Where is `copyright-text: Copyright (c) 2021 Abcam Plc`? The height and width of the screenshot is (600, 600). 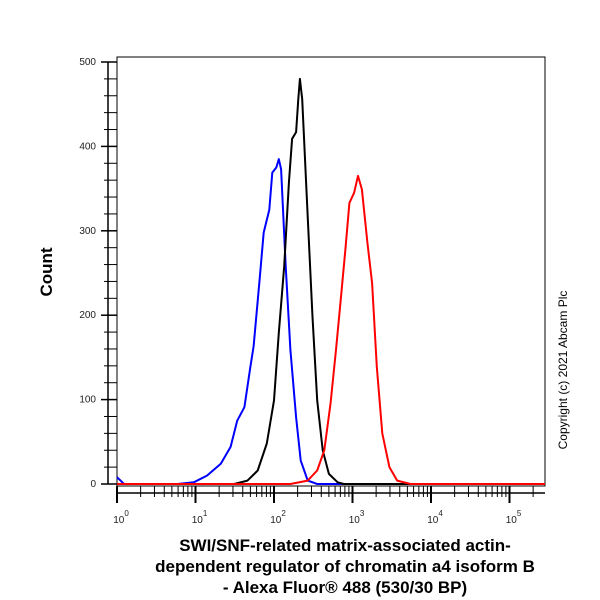
copyright-text: Copyright (c) 2021 Abcam Plc is located at coordinates (563, 370).